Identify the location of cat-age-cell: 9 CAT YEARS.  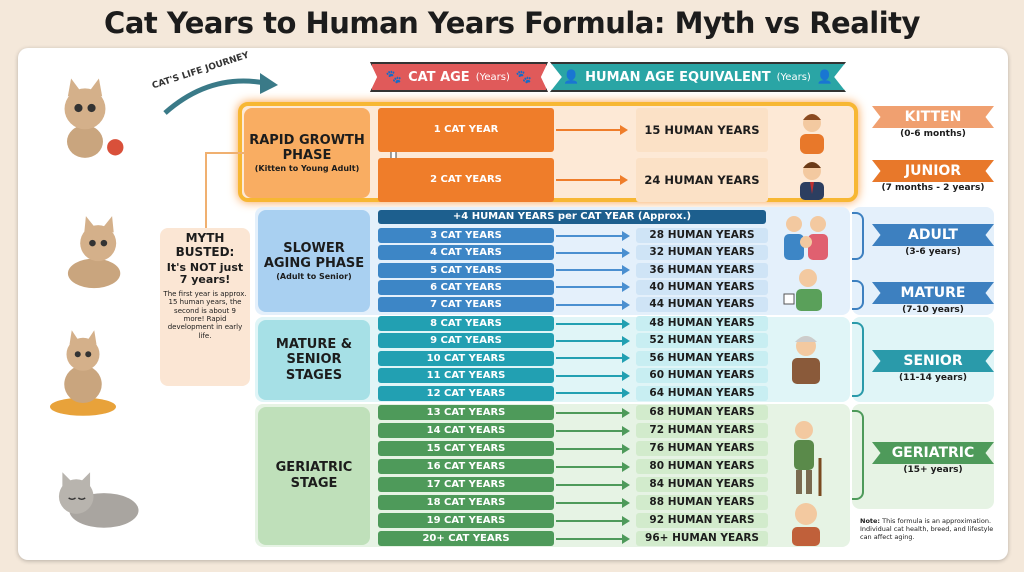
(466, 341).